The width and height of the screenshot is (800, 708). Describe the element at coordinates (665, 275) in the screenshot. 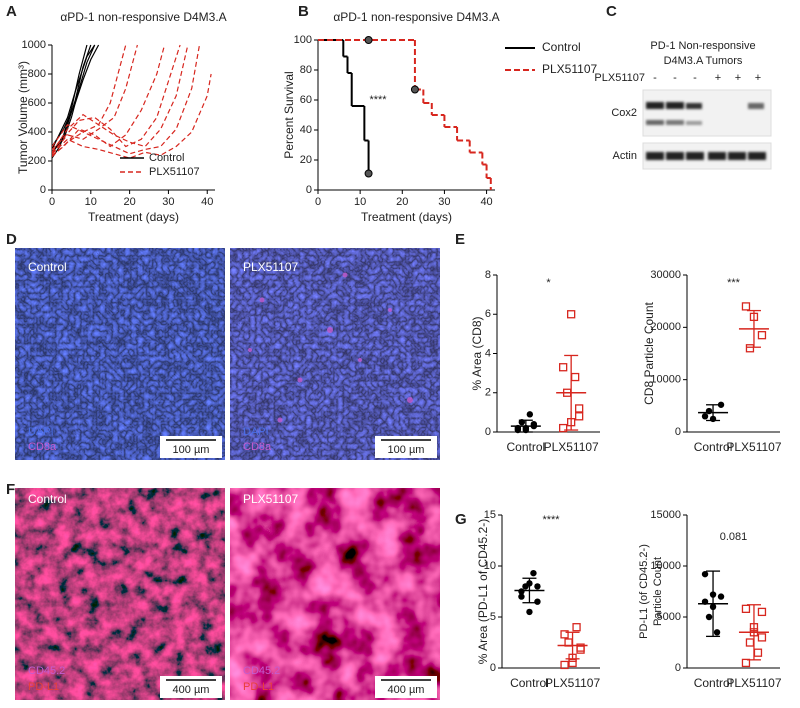

I see `y-tick-label: 30000` at that location.